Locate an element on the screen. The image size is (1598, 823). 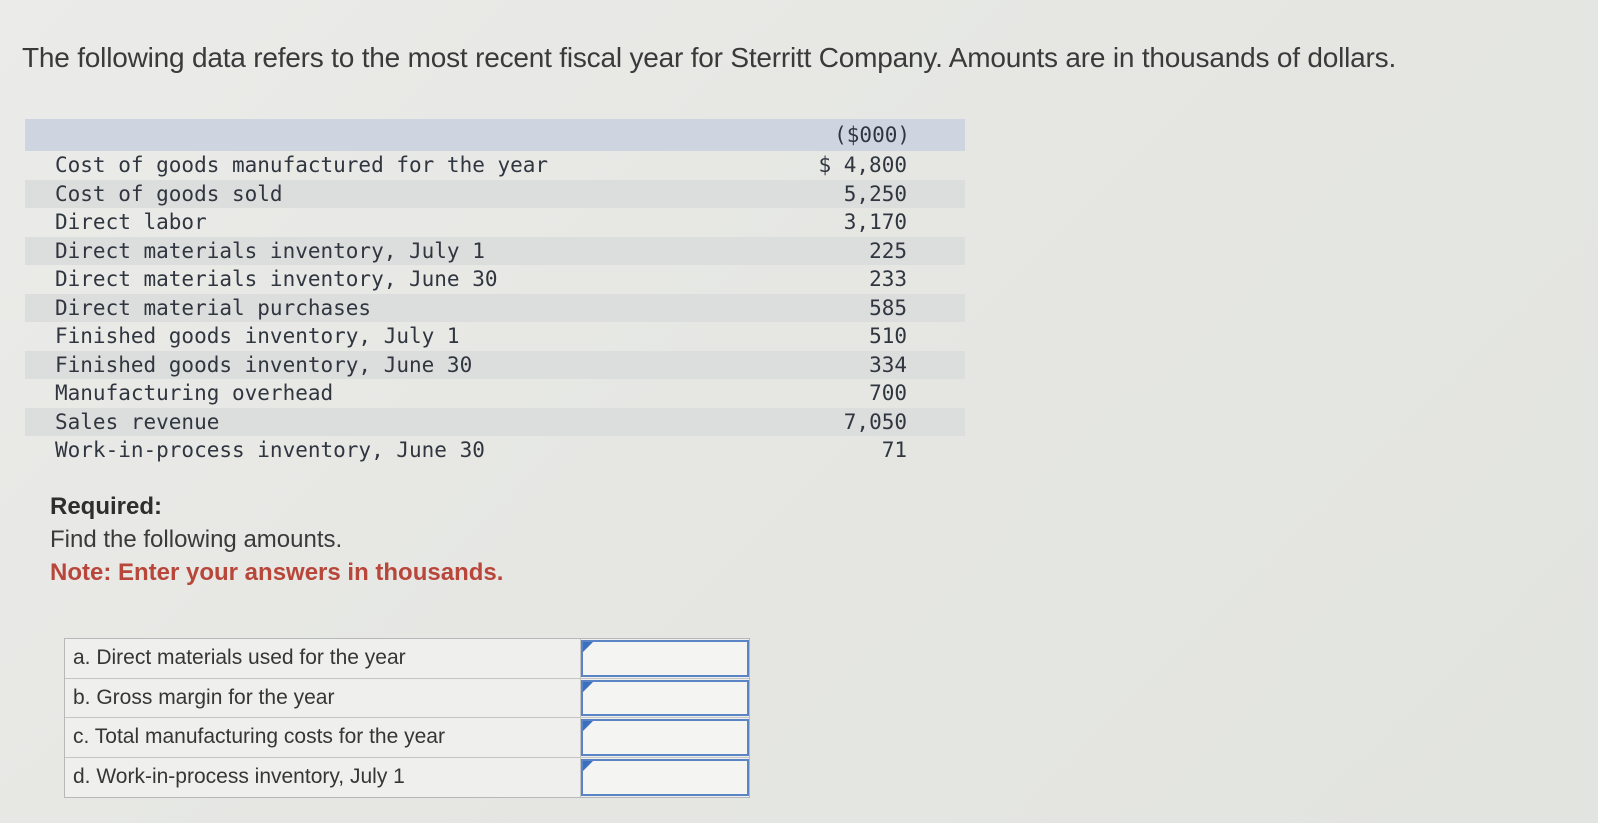
required-title: Required: is located at coordinates (106, 506).